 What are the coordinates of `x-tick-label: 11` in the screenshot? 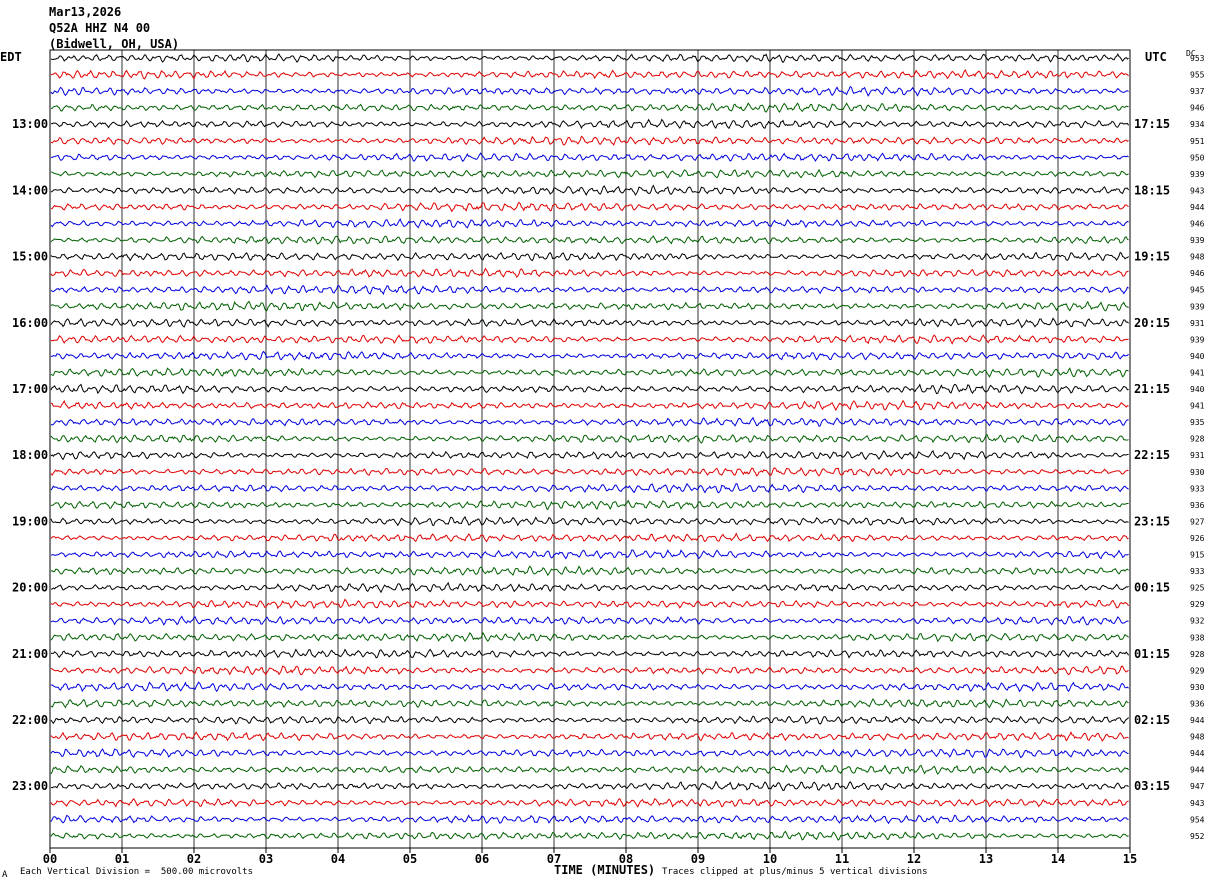 It's located at (842, 859).